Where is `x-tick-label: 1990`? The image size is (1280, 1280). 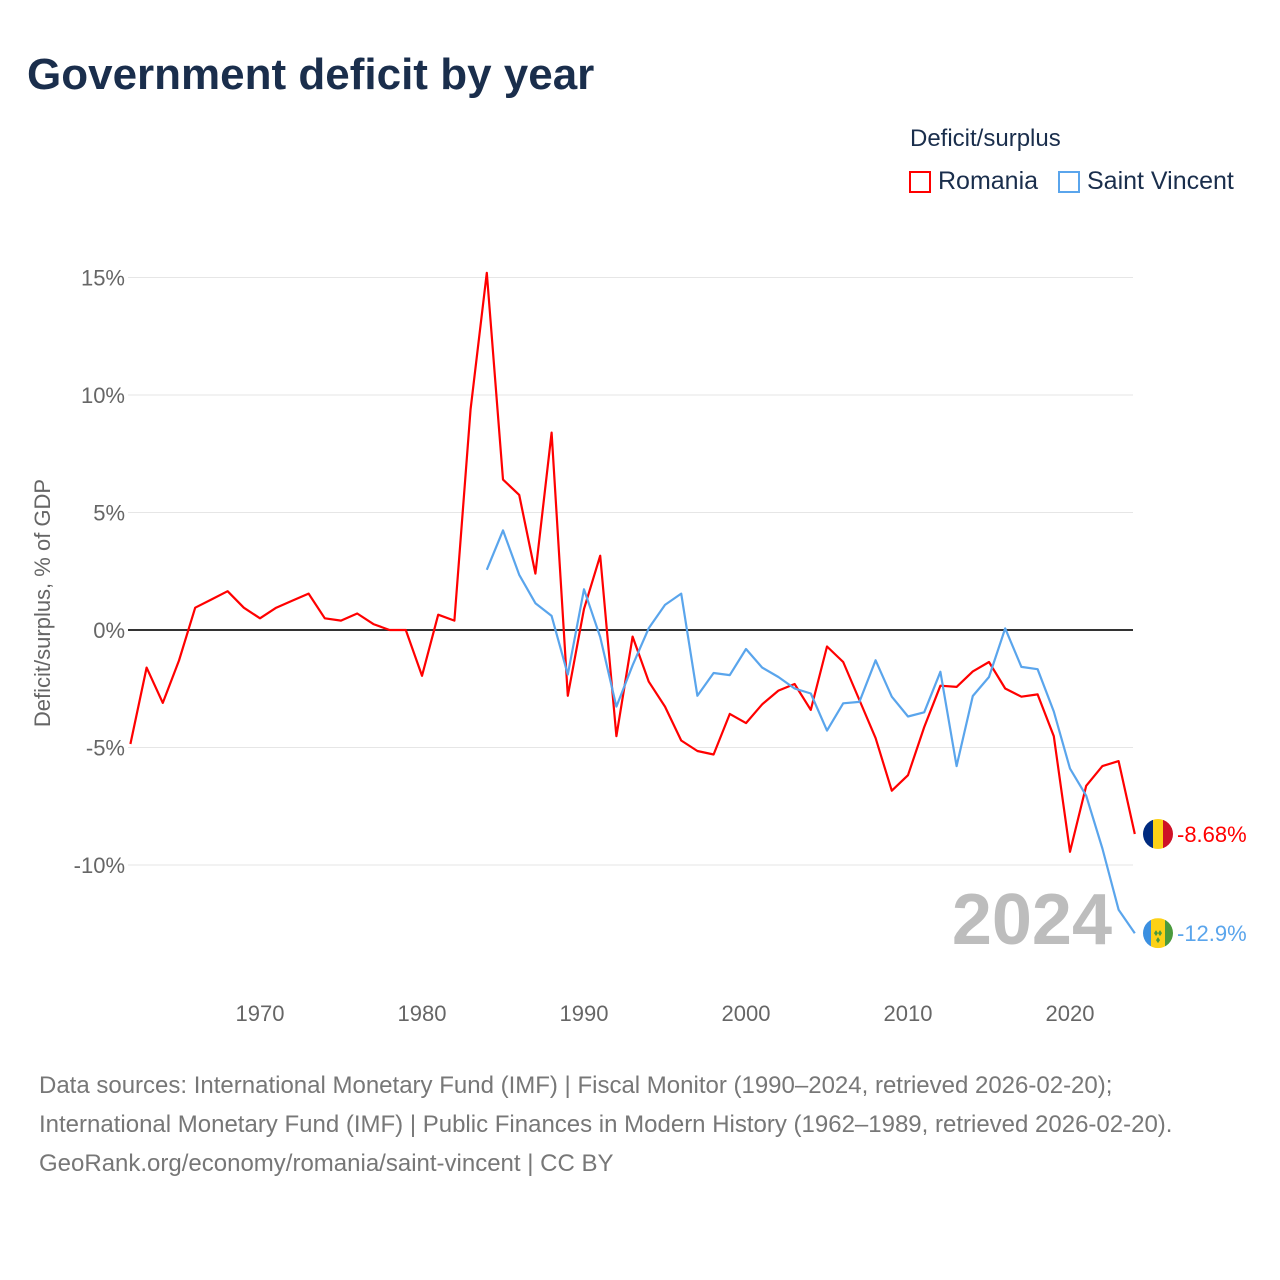
x-tick-label: 1990 is located at coordinates (584, 1013).